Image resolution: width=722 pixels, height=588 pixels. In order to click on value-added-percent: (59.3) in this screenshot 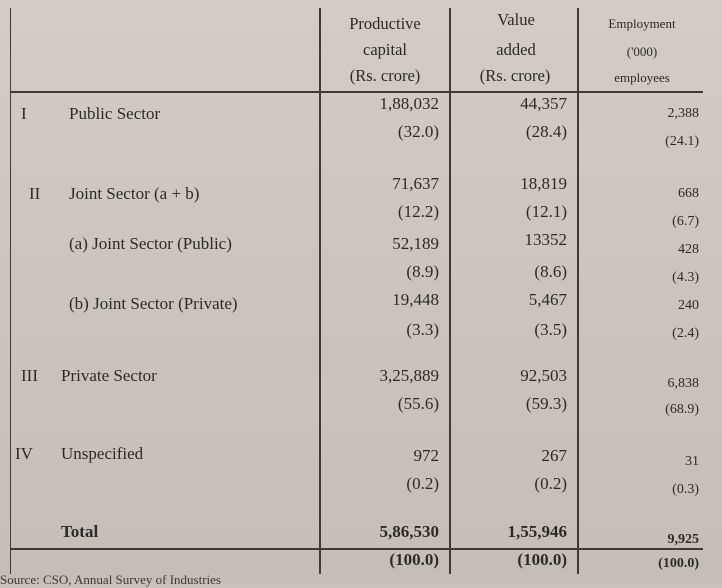, I will do `click(546, 403)`.